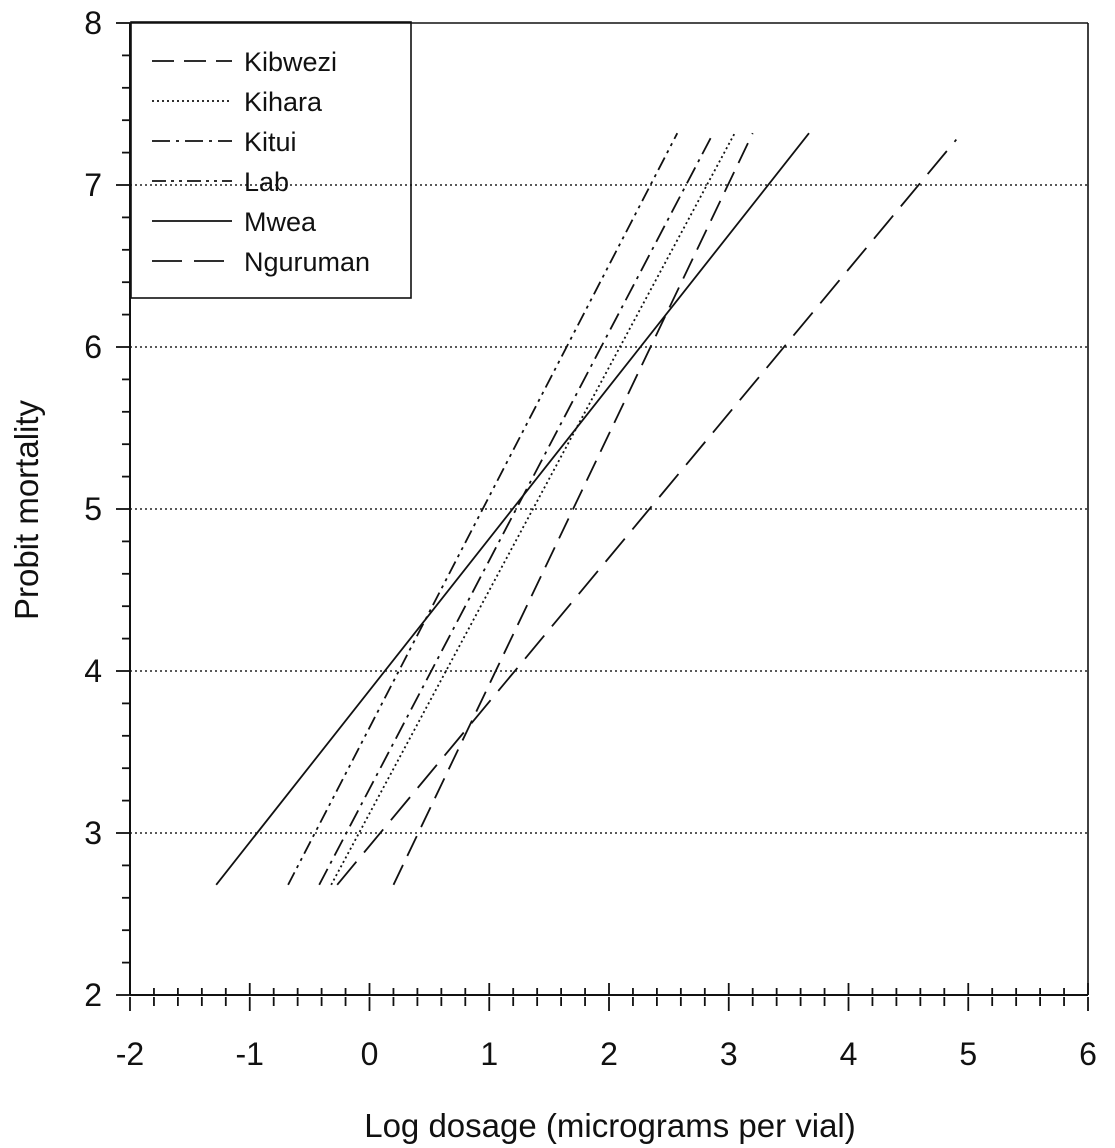 Image resolution: width=1115 pixels, height=1148 pixels. Describe the element at coordinates (290, 62) in the screenshot. I see `legend-label-kibwezi: Kibwezi` at that location.